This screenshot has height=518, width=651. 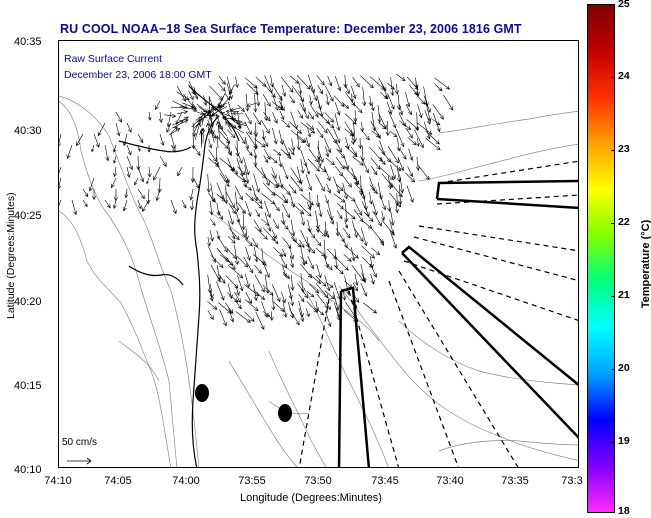 I want to click on x-tick-label: 73:55, so click(x=252, y=481).